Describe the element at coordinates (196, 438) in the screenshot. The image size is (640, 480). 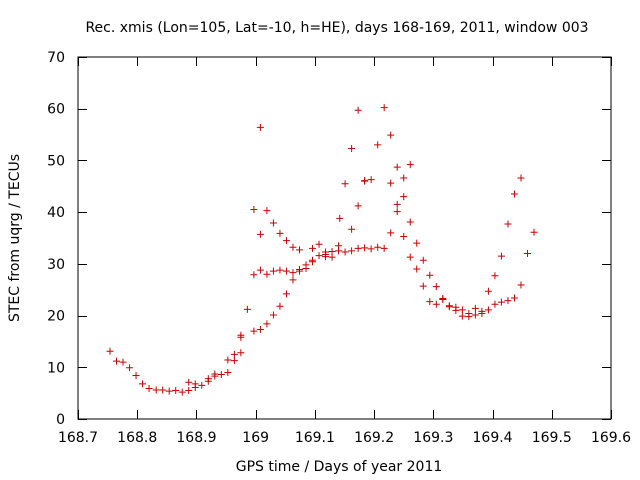
I see `x-tick-label: 168.9` at that location.